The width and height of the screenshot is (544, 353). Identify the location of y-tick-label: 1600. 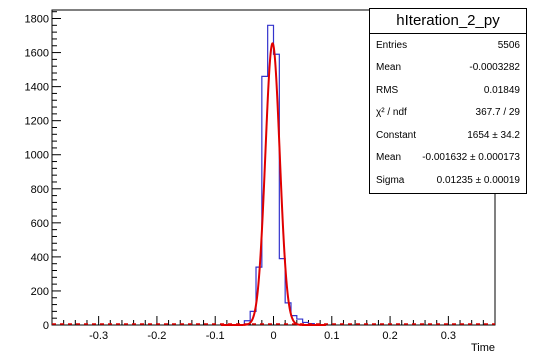
(37, 54).